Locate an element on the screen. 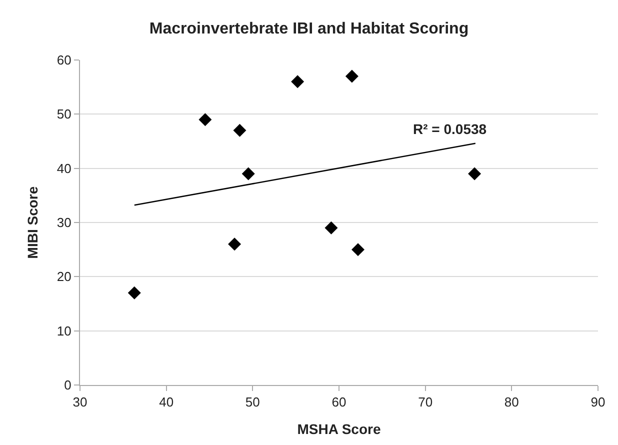 The image size is (618, 445). chart-title: Macroinvertebrate IBI and Habitat Scoring is located at coordinates (309, 29).